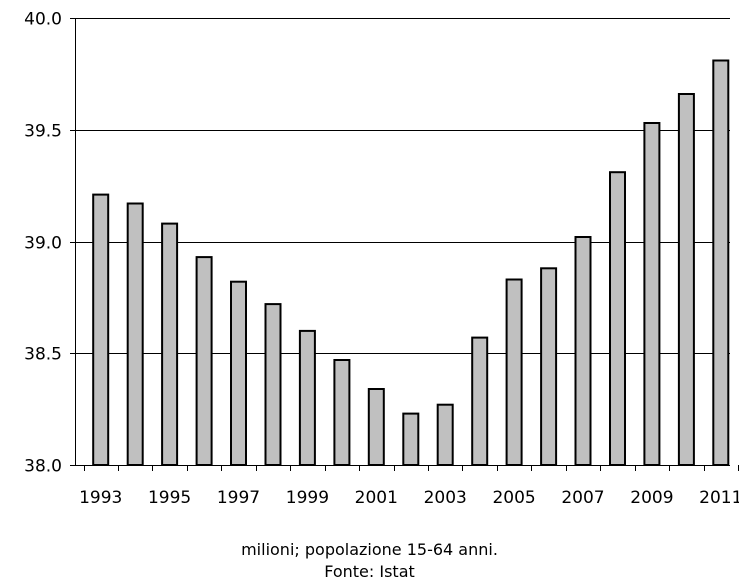 The image size is (739, 587). What do you see at coordinates (238, 498) in the screenshot?
I see `x-tick-label: 1997` at bounding box center [238, 498].